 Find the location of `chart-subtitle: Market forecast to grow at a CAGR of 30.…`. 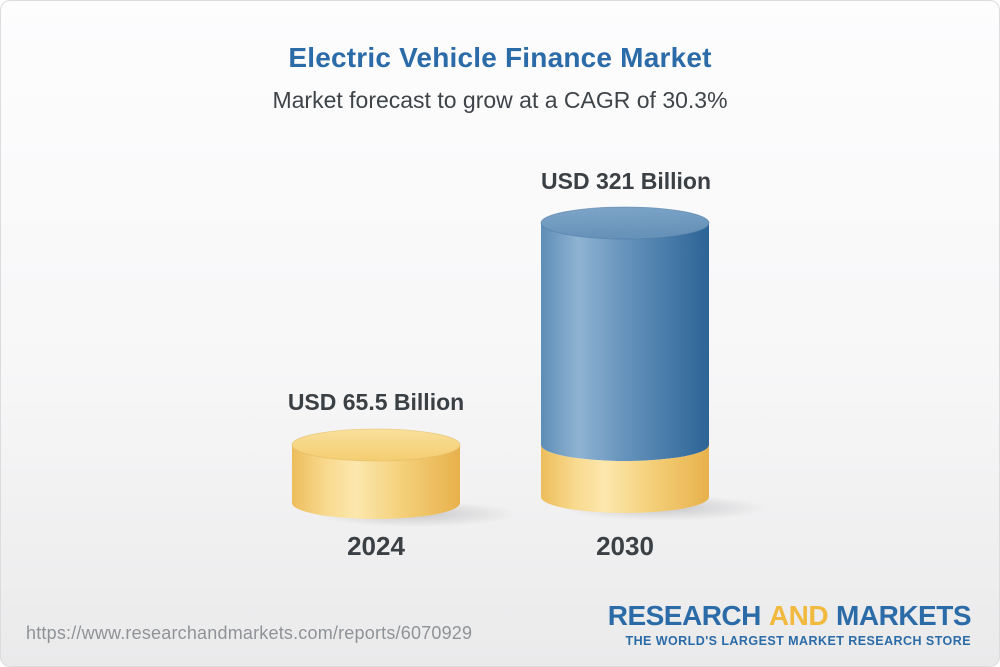

chart-subtitle: Market forecast to grow at a CAGR of 30.… is located at coordinates (500, 100).